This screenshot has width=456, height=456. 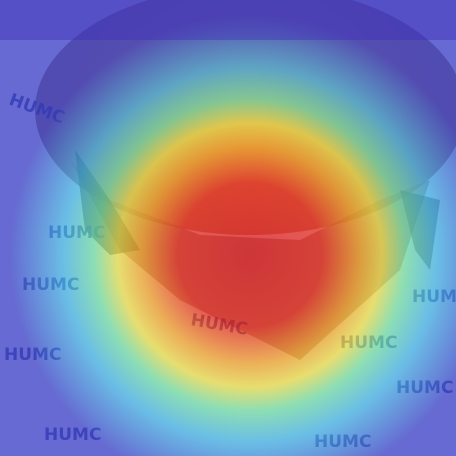 I want to click on top-band, so click(x=228, y=20).